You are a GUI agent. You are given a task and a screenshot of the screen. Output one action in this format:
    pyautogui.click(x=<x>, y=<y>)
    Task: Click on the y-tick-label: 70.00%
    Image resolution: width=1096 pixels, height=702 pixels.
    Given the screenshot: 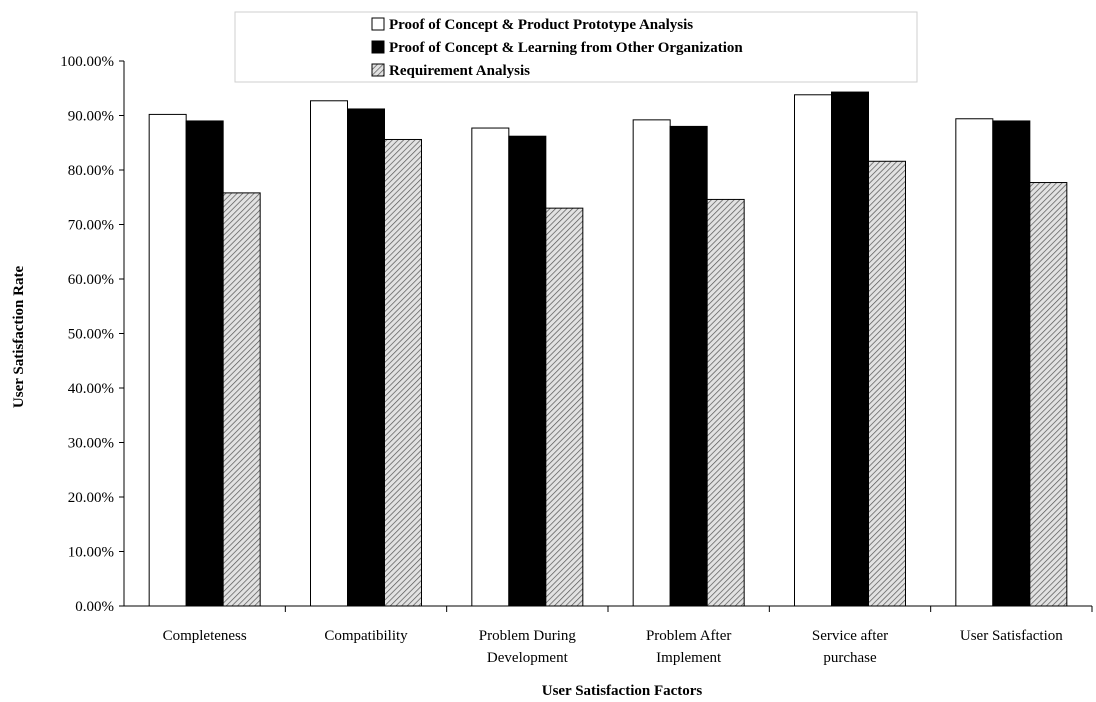 What is the action you would take?
    pyautogui.click(x=91, y=226)
    